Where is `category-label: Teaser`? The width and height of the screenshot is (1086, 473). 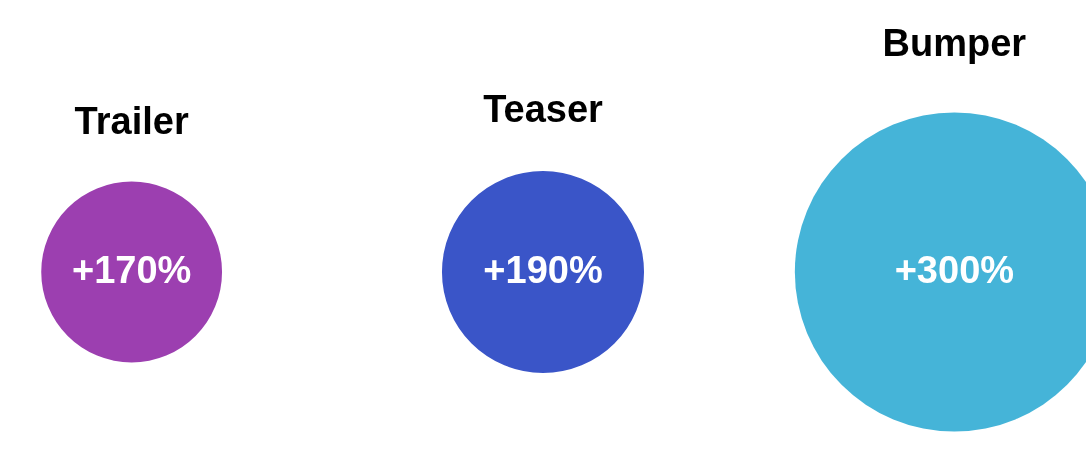 category-label: Teaser is located at coordinates (543, 109).